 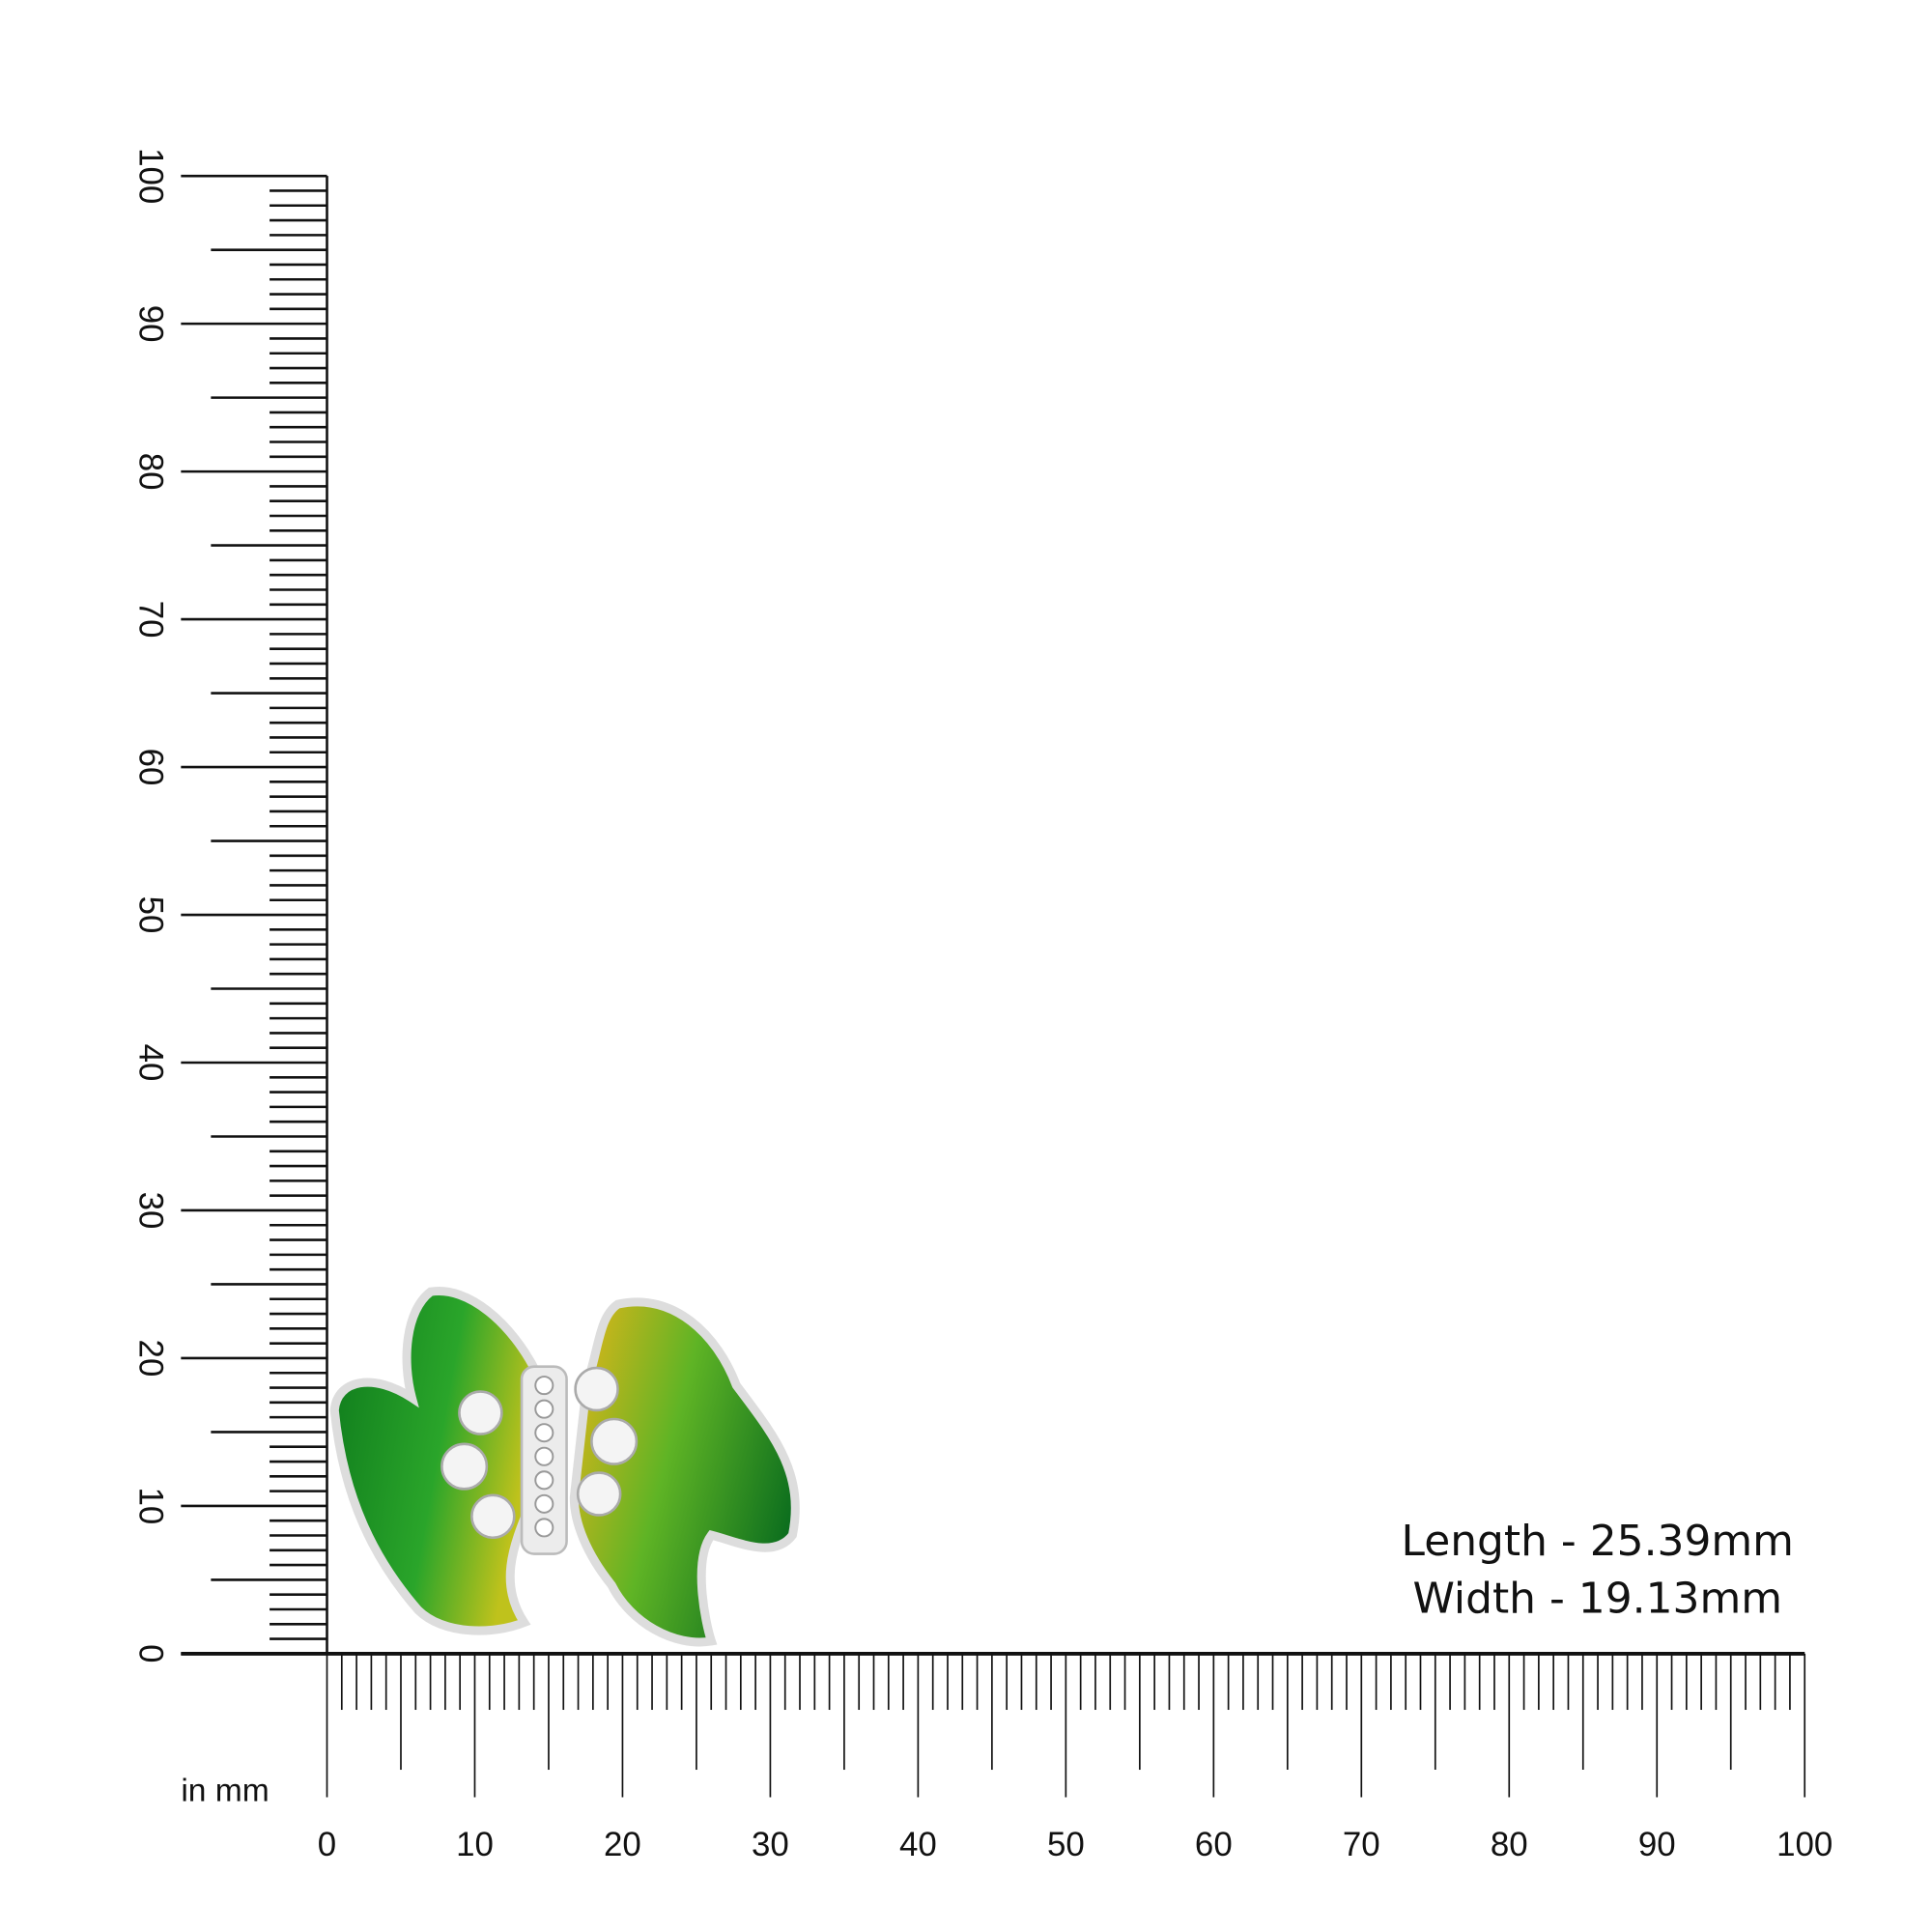 I want to click on x-tick-label: 80, so click(x=1509, y=1844).